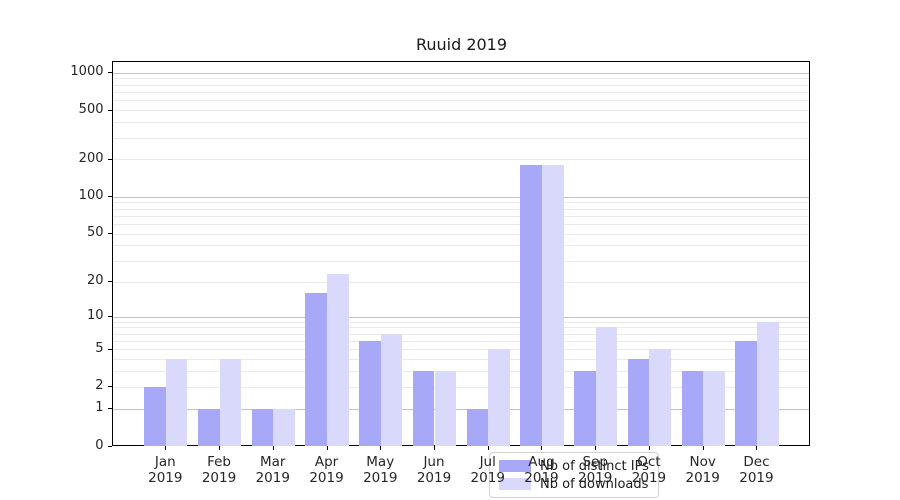  I want to click on y-tick-label: 0, so click(99, 445).